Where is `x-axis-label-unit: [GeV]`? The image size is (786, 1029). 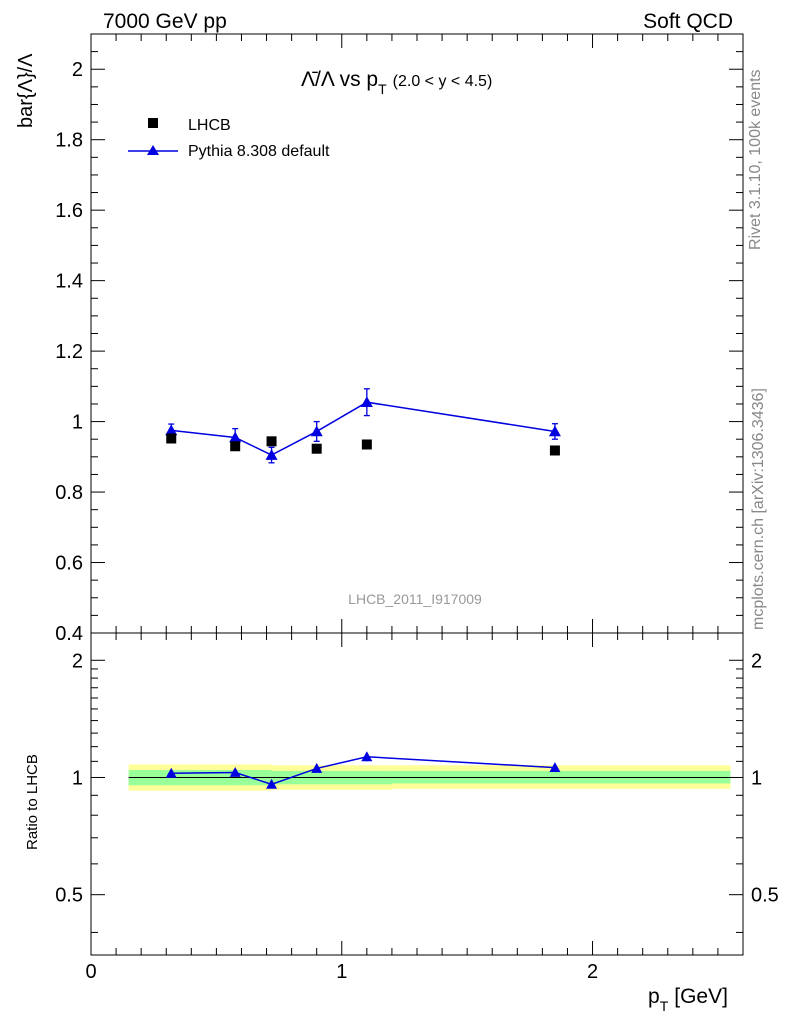 x-axis-label-unit: [GeV] is located at coordinates (701, 996).